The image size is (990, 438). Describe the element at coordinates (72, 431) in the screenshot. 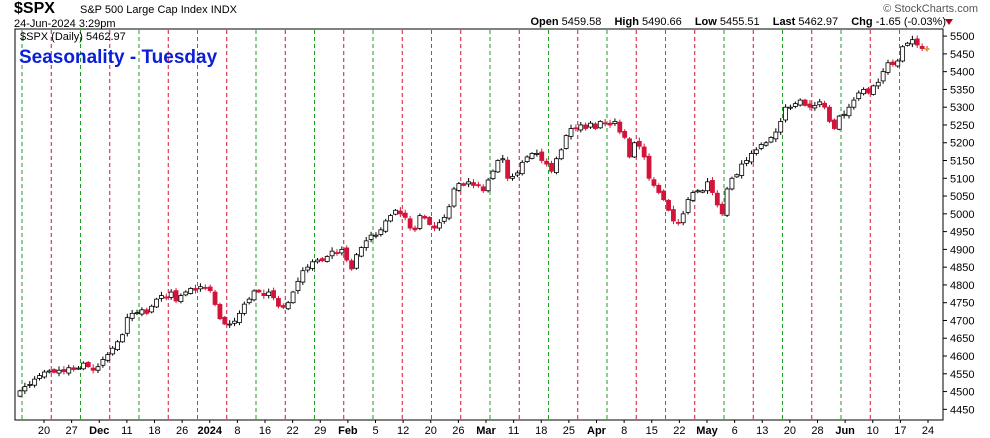

I see `x-tick-label: 27` at that location.